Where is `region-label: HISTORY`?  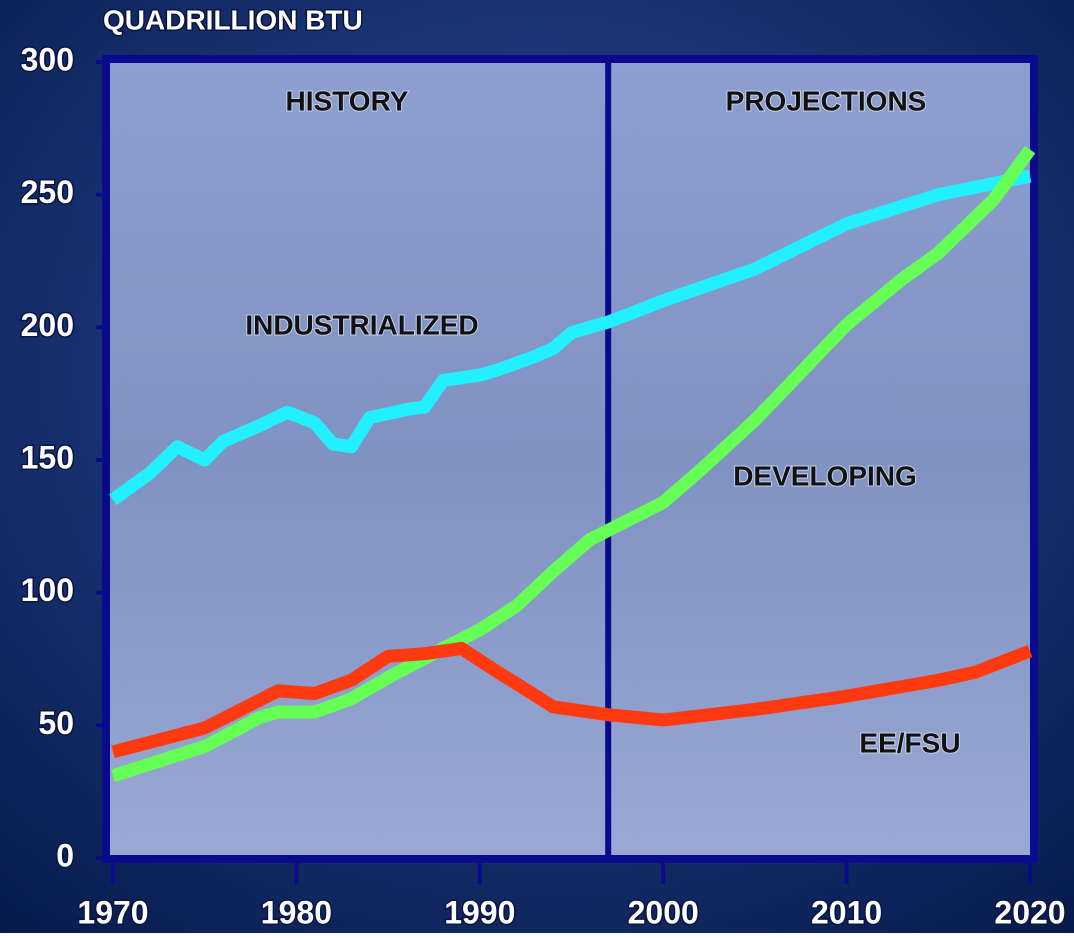 region-label: HISTORY is located at coordinates (347, 100).